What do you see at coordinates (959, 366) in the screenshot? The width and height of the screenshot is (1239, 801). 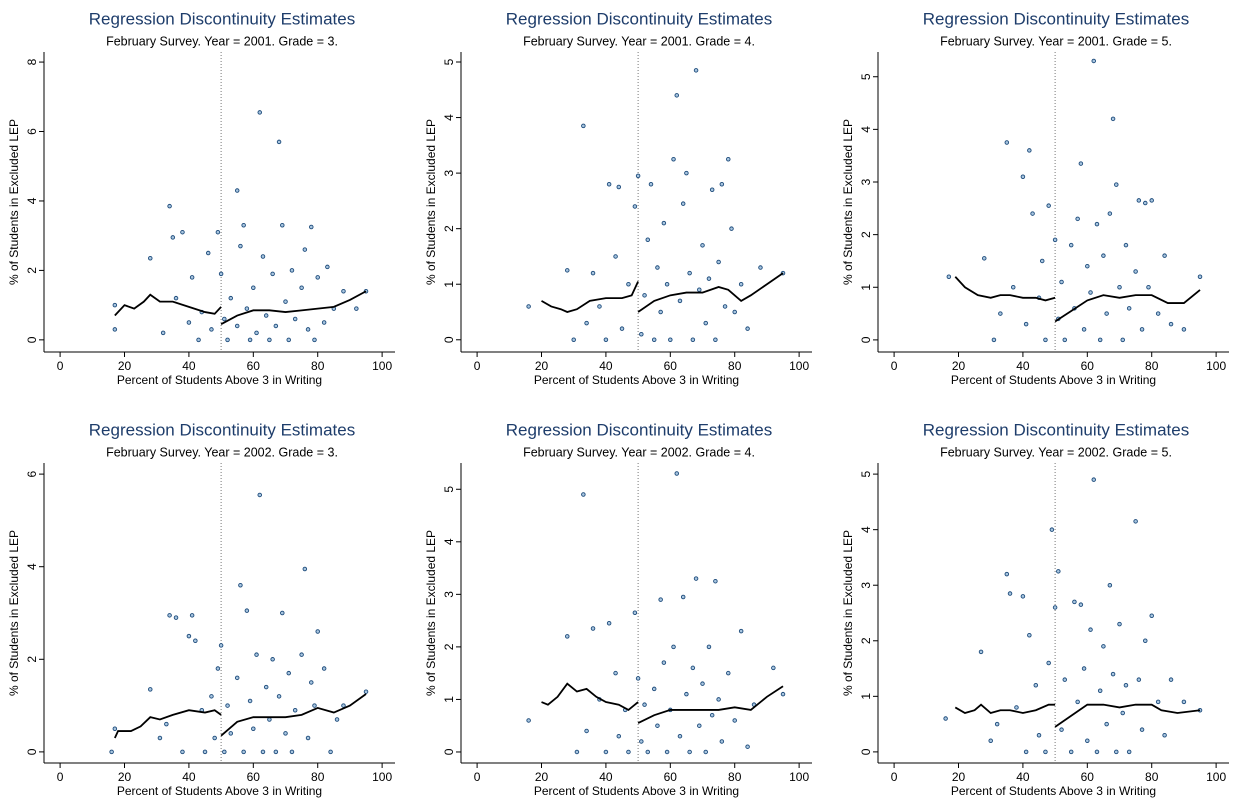 I see `x-tick-label: 20` at bounding box center [959, 366].